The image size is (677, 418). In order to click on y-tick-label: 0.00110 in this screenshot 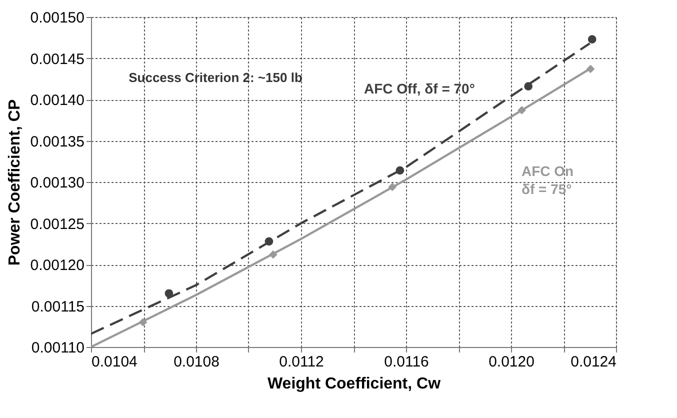, I will do `click(57, 348)`.